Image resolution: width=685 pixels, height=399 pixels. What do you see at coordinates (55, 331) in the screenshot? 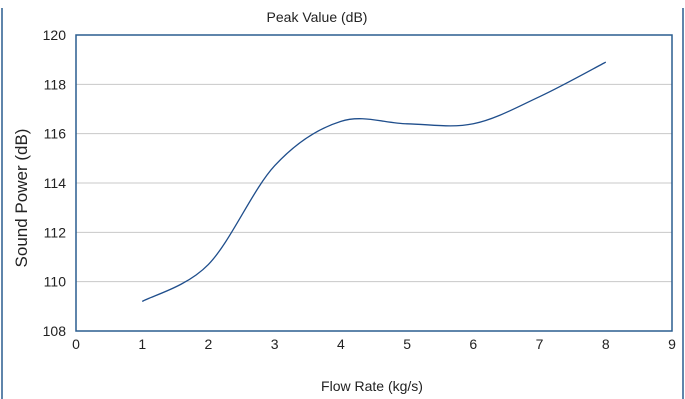
I see `y-tick-label: 108` at bounding box center [55, 331].